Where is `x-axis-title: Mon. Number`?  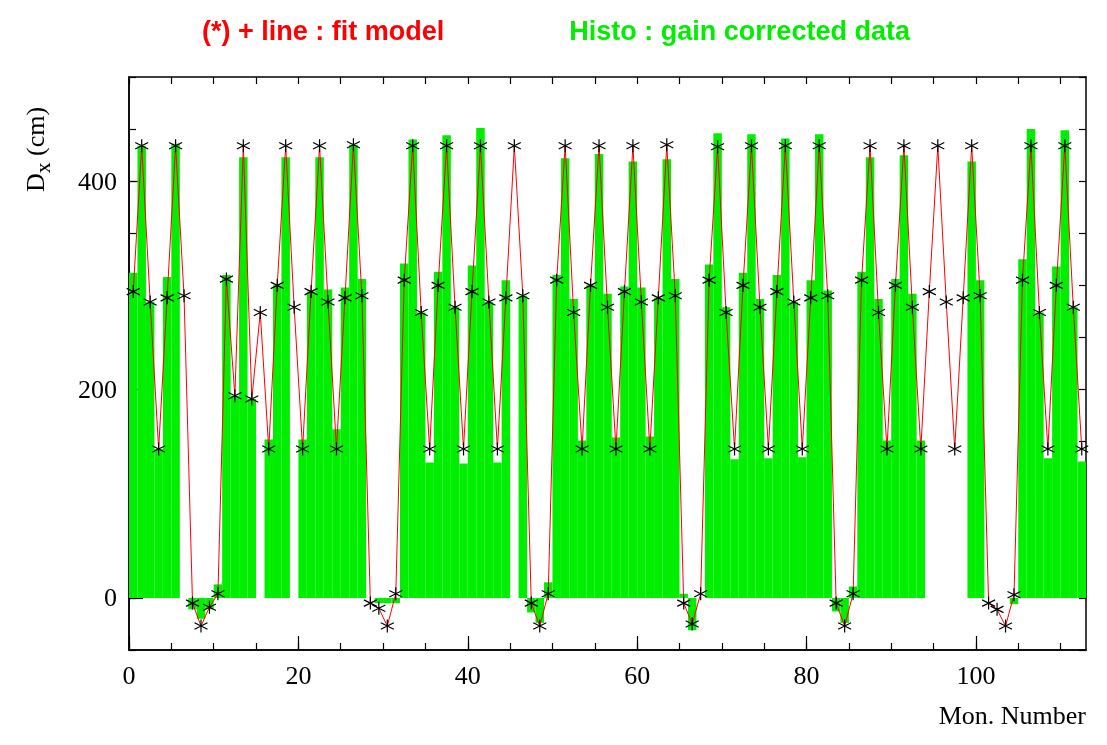 x-axis-title: Mon. Number is located at coordinates (1012, 715).